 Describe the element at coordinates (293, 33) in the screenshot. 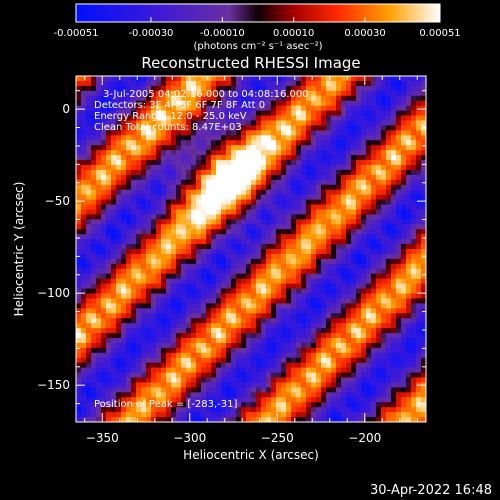

I see `colorbar-tick-label: 0.00010` at that location.